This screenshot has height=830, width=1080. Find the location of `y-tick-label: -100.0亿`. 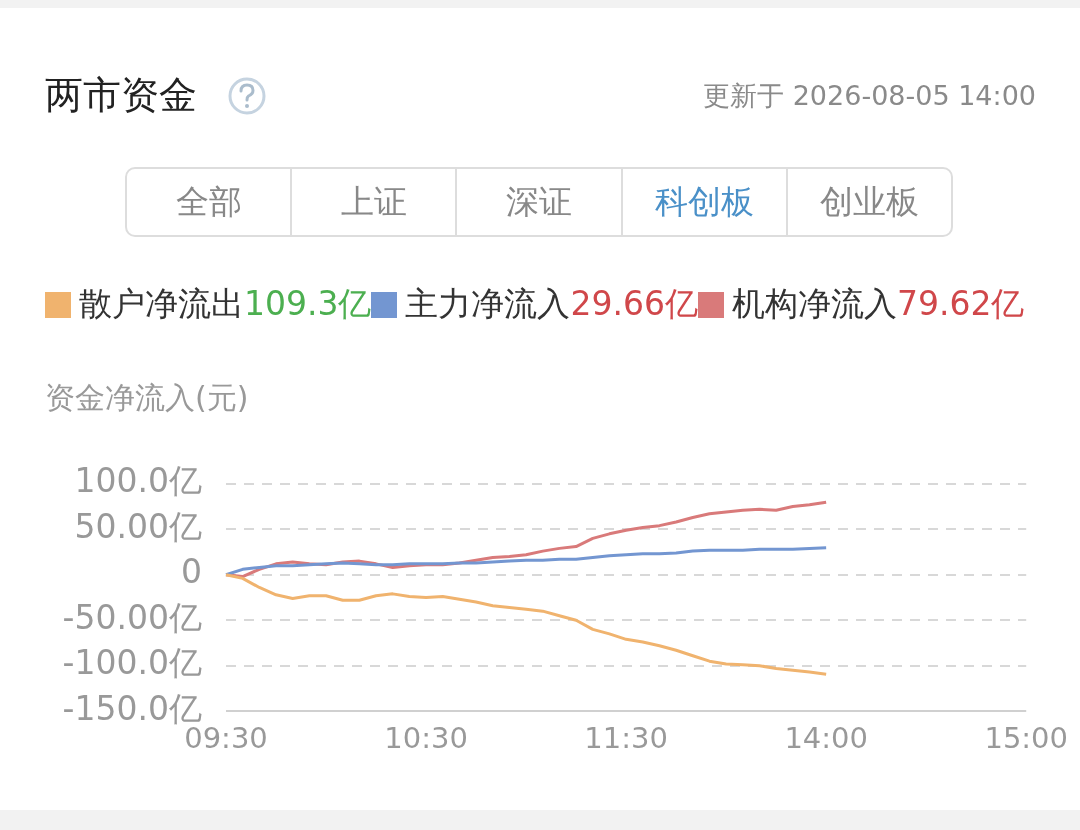

y-tick-label: -100.0亿 is located at coordinates (132, 663).